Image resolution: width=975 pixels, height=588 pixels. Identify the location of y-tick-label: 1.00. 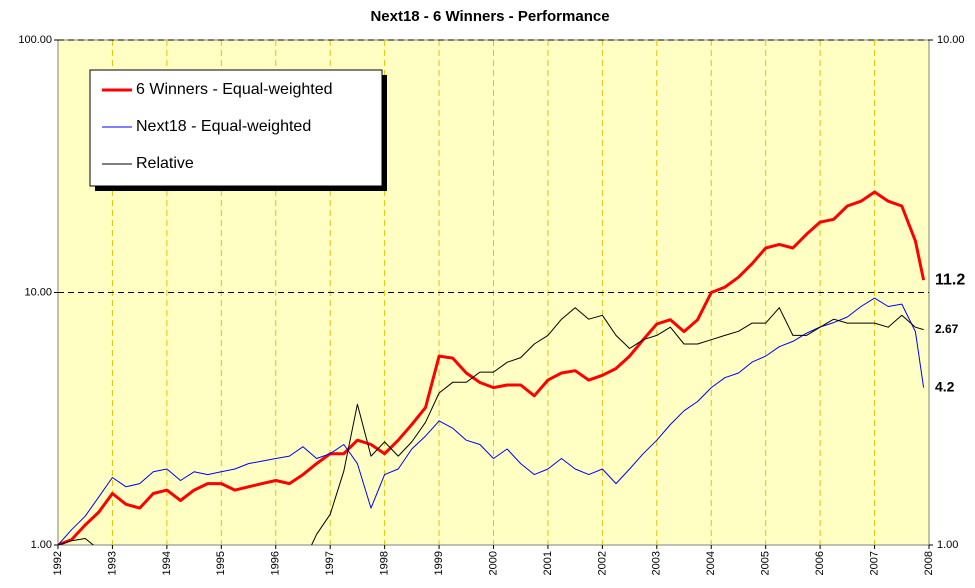
(41, 545).